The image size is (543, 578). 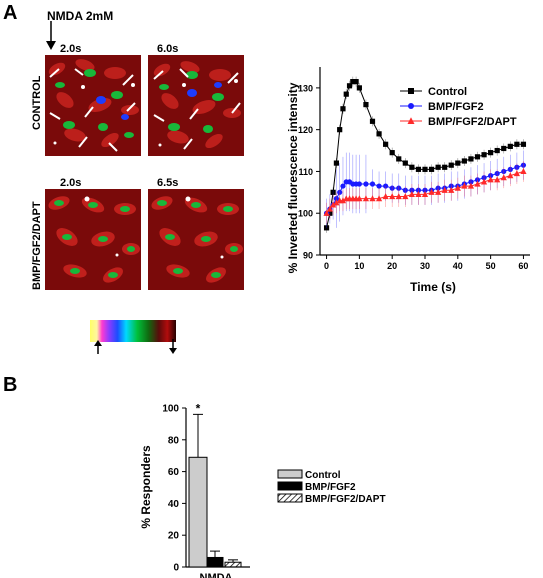 What do you see at coordinates (215, 559) in the screenshot?
I see `bar-bmp-fgf2` at bounding box center [215, 559].